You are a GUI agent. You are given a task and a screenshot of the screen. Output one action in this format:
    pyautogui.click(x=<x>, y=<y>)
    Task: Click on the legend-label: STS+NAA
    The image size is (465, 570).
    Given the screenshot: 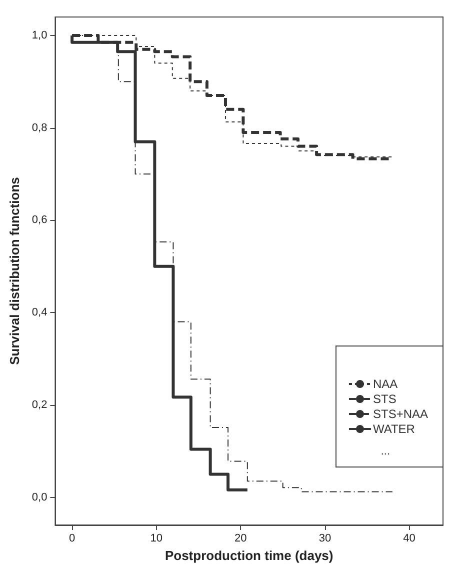 What is the action you would take?
    pyautogui.click(x=400, y=414)
    